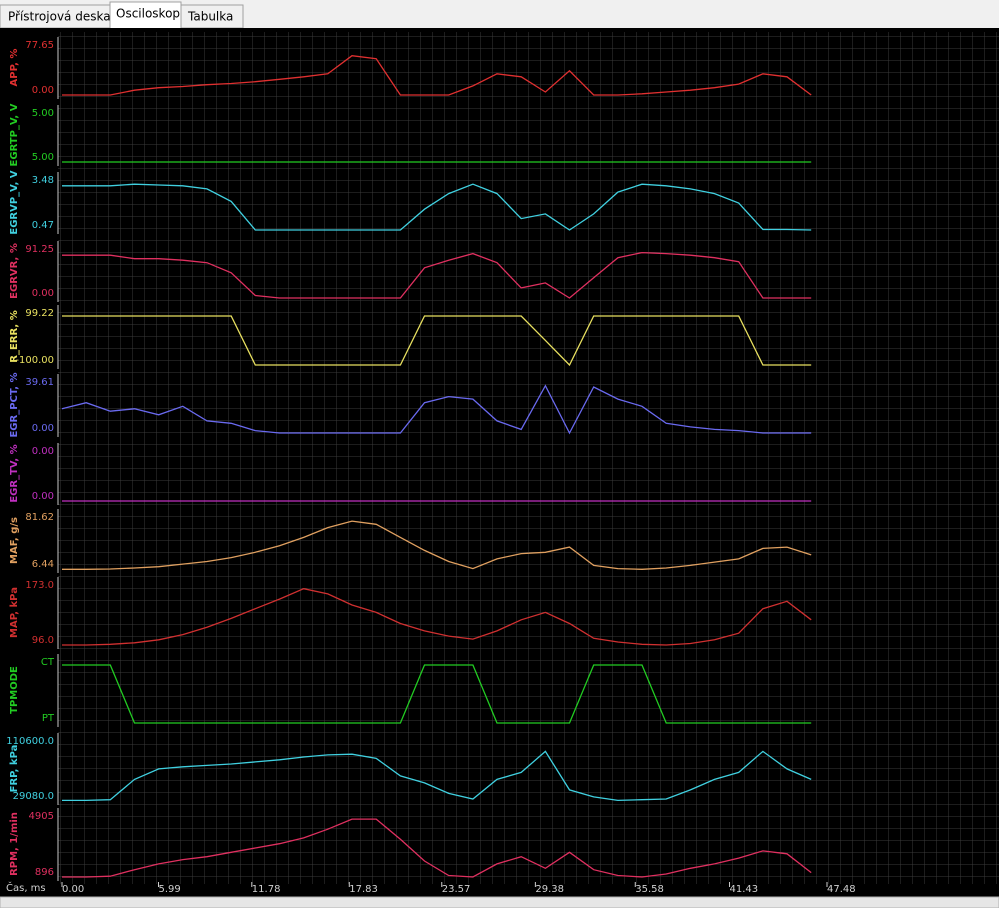 The image size is (999, 908). I want to click on channel-name: EGR_TV, %, so click(14, 473).